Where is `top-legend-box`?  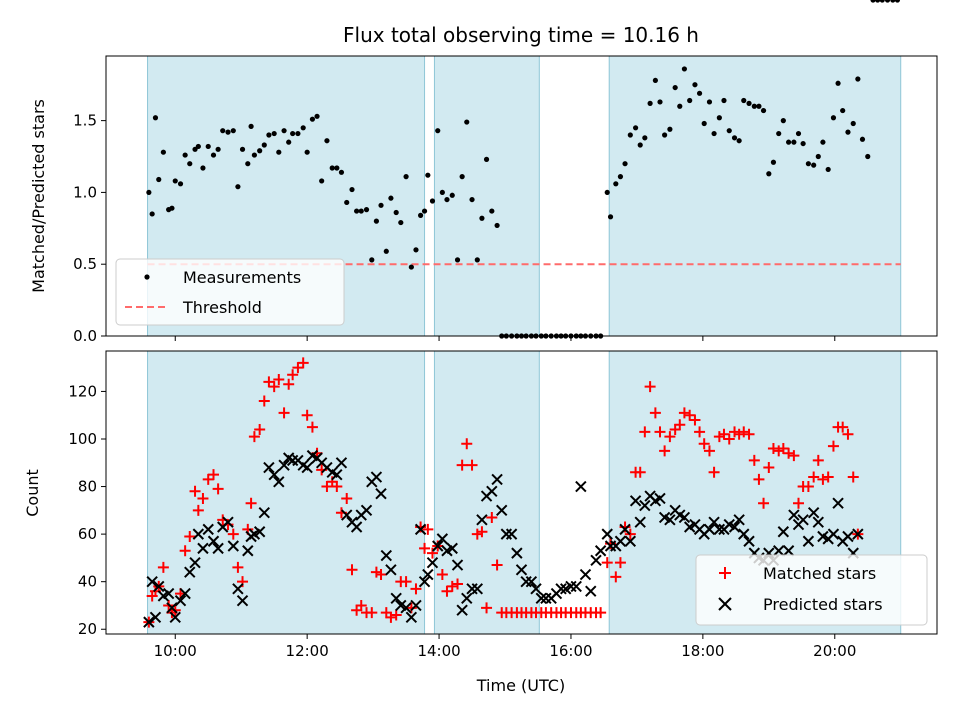
top-legend-box is located at coordinates (230, 292).